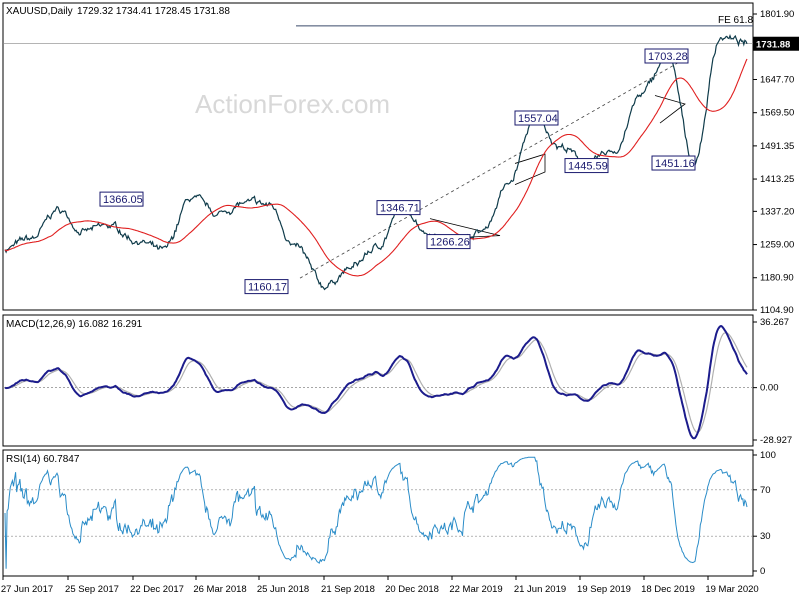 Image resolution: width=800 pixels, height=600 pixels. What do you see at coordinates (777, 278) in the screenshot?
I see `main-y-tick-label: 1180.90` at bounding box center [777, 278].